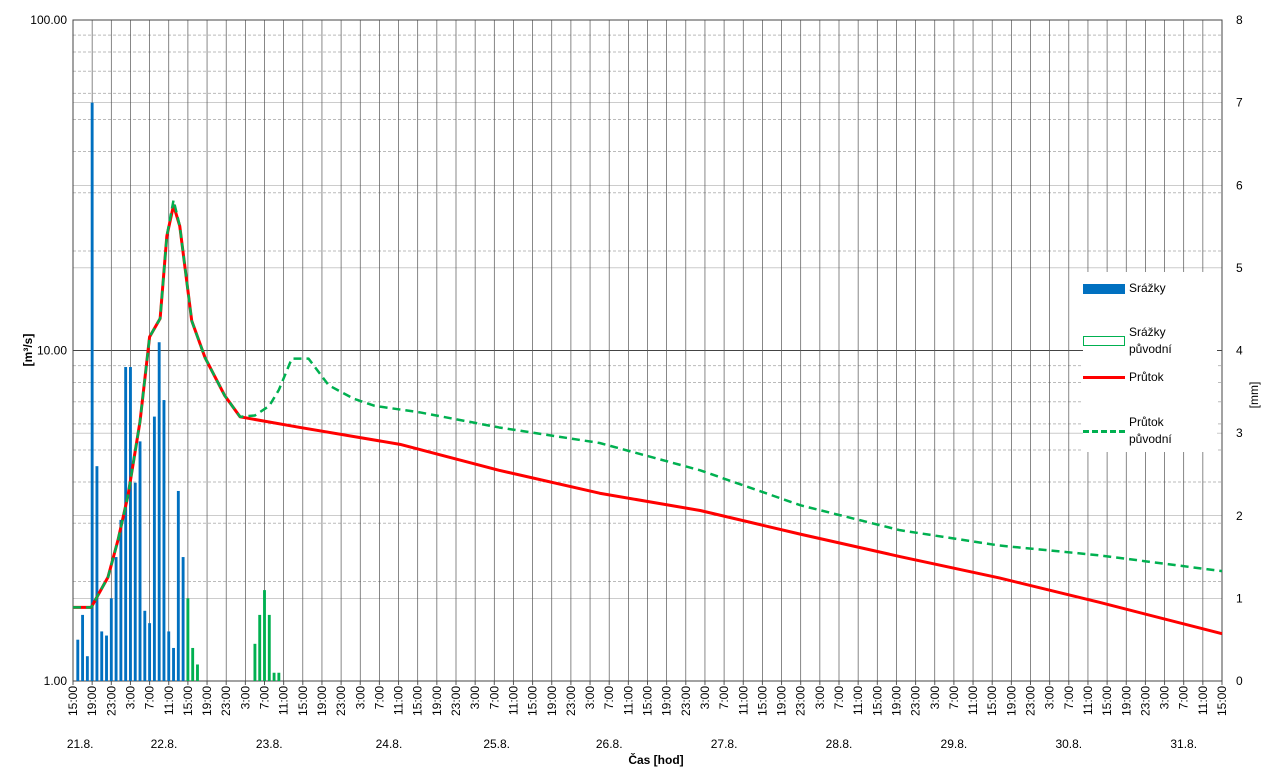 This screenshot has width=1262, height=769. Describe the element at coordinates (609, 744) in the screenshot. I see `x-date-label: 26.8.` at that location.